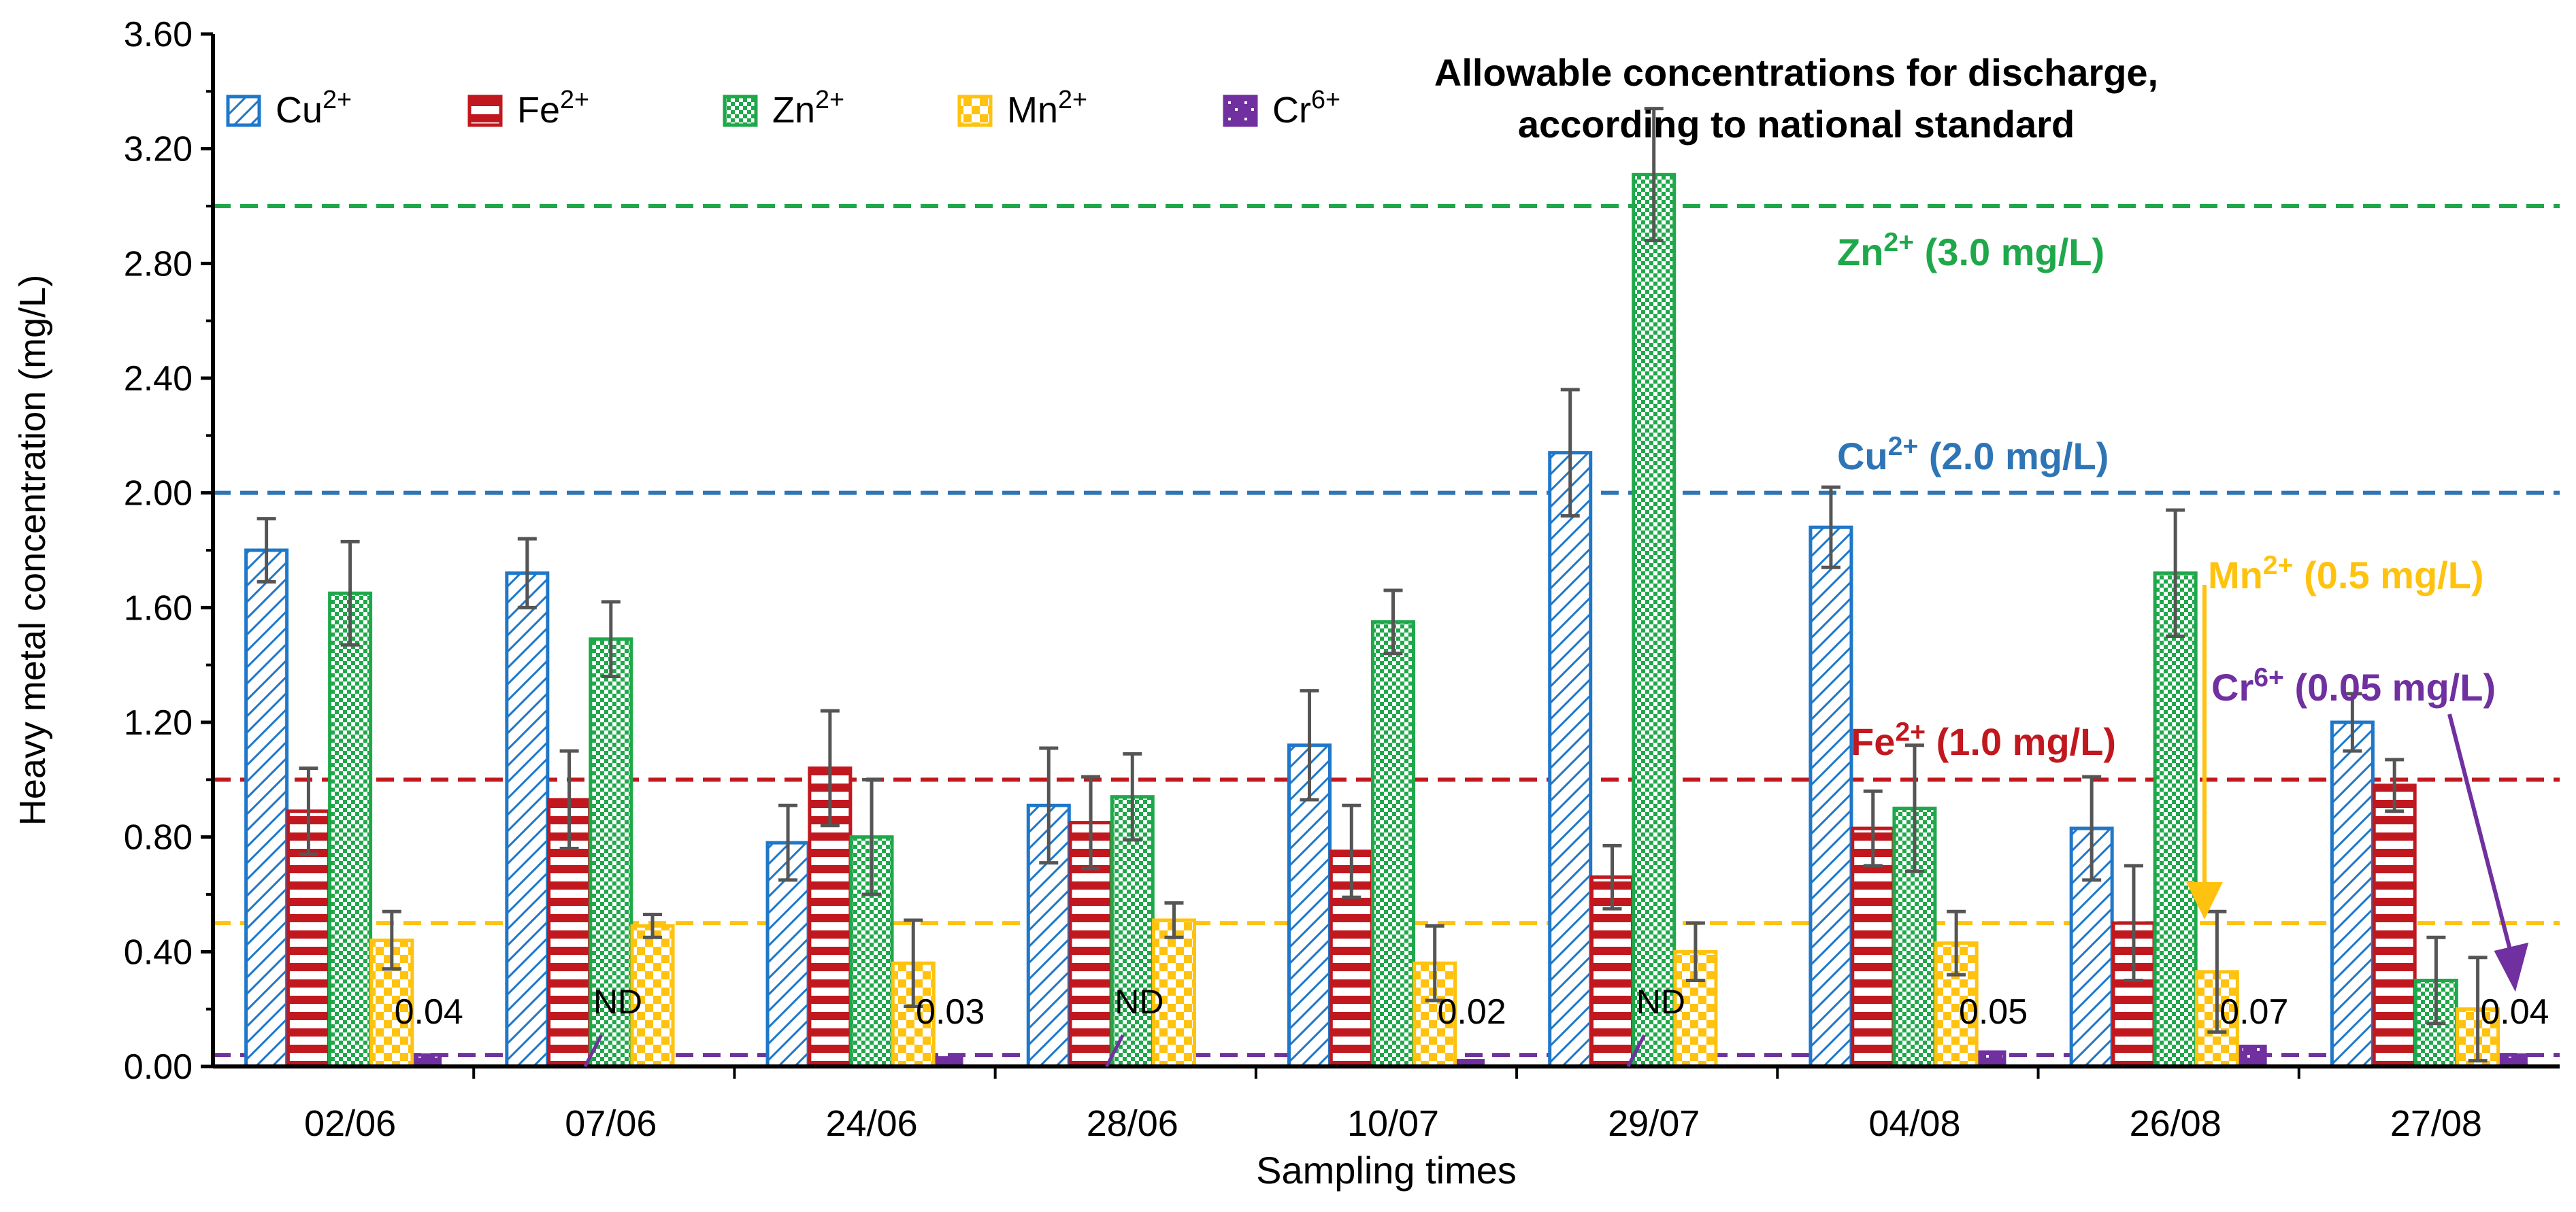 The image size is (2576, 1212). Describe the element at coordinates (1133, 1123) in the screenshot. I see `x-tick-label: 28/06` at that location.